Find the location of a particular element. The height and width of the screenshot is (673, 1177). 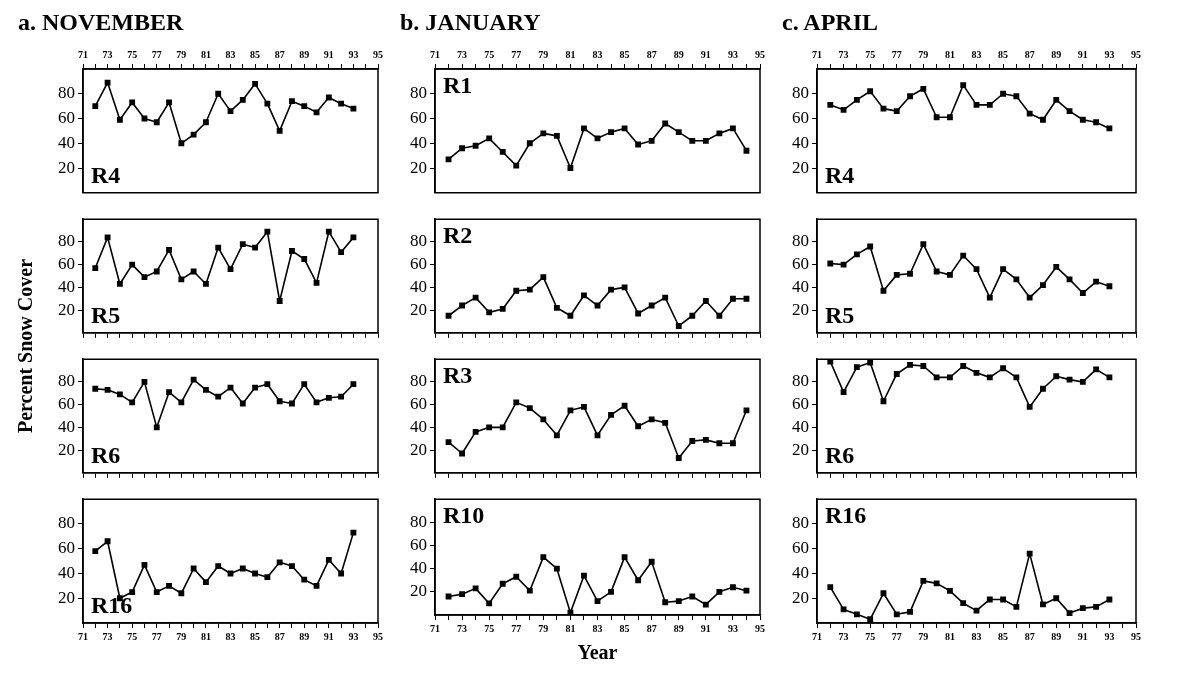

x-tick-label: 89 is located at coordinates (1056, 54).